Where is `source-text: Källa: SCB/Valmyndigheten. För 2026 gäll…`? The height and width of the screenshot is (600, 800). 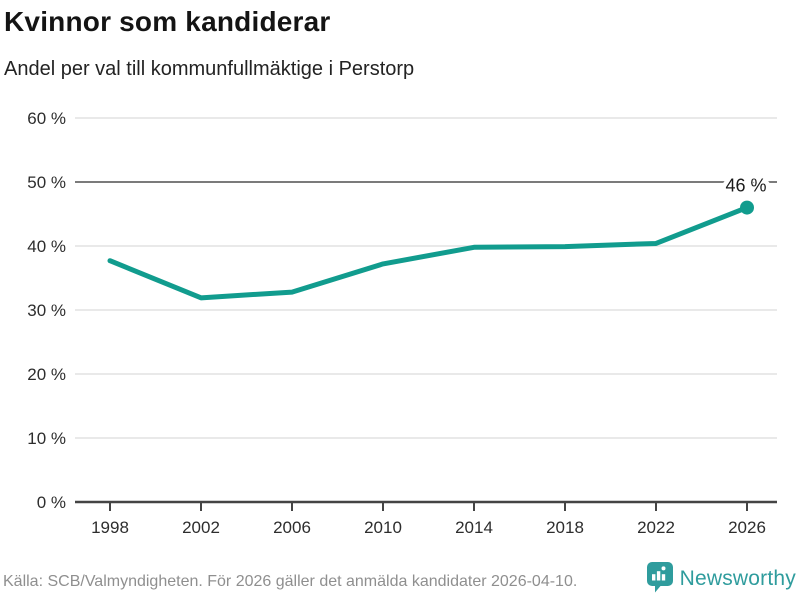 source-text: Källa: SCB/Valmyndigheten. För 2026 gäll… is located at coordinates (290, 581).